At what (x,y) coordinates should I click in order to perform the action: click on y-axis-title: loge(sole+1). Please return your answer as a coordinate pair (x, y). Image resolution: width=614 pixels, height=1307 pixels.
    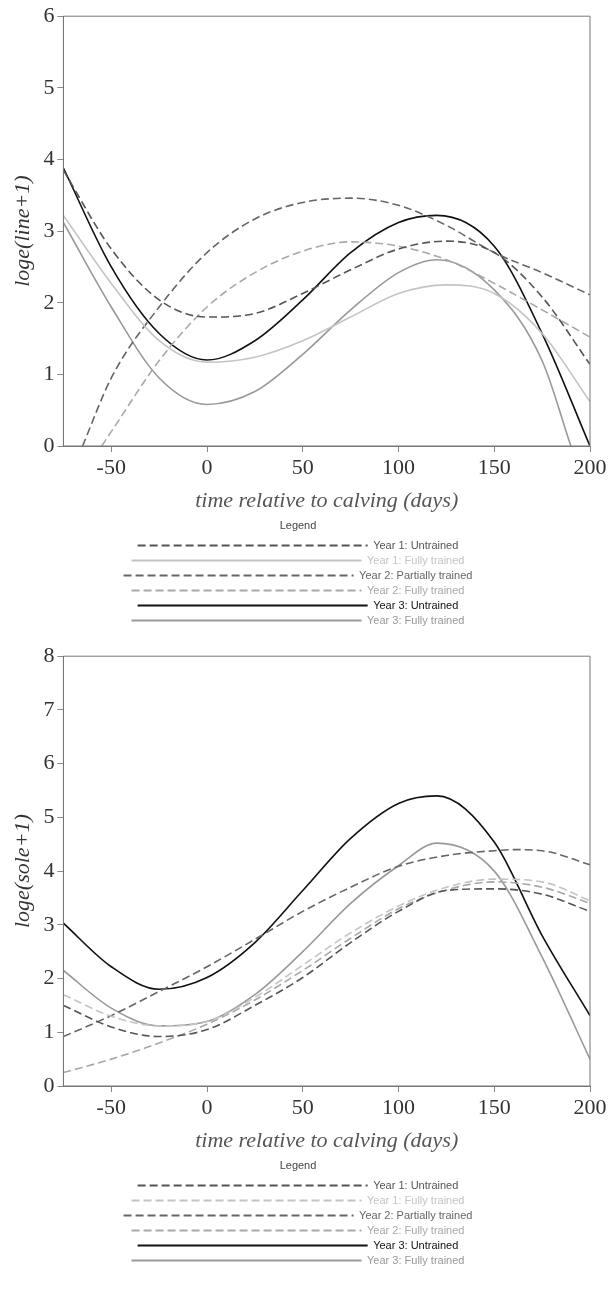
    Looking at the image, I should click on (21, 871).